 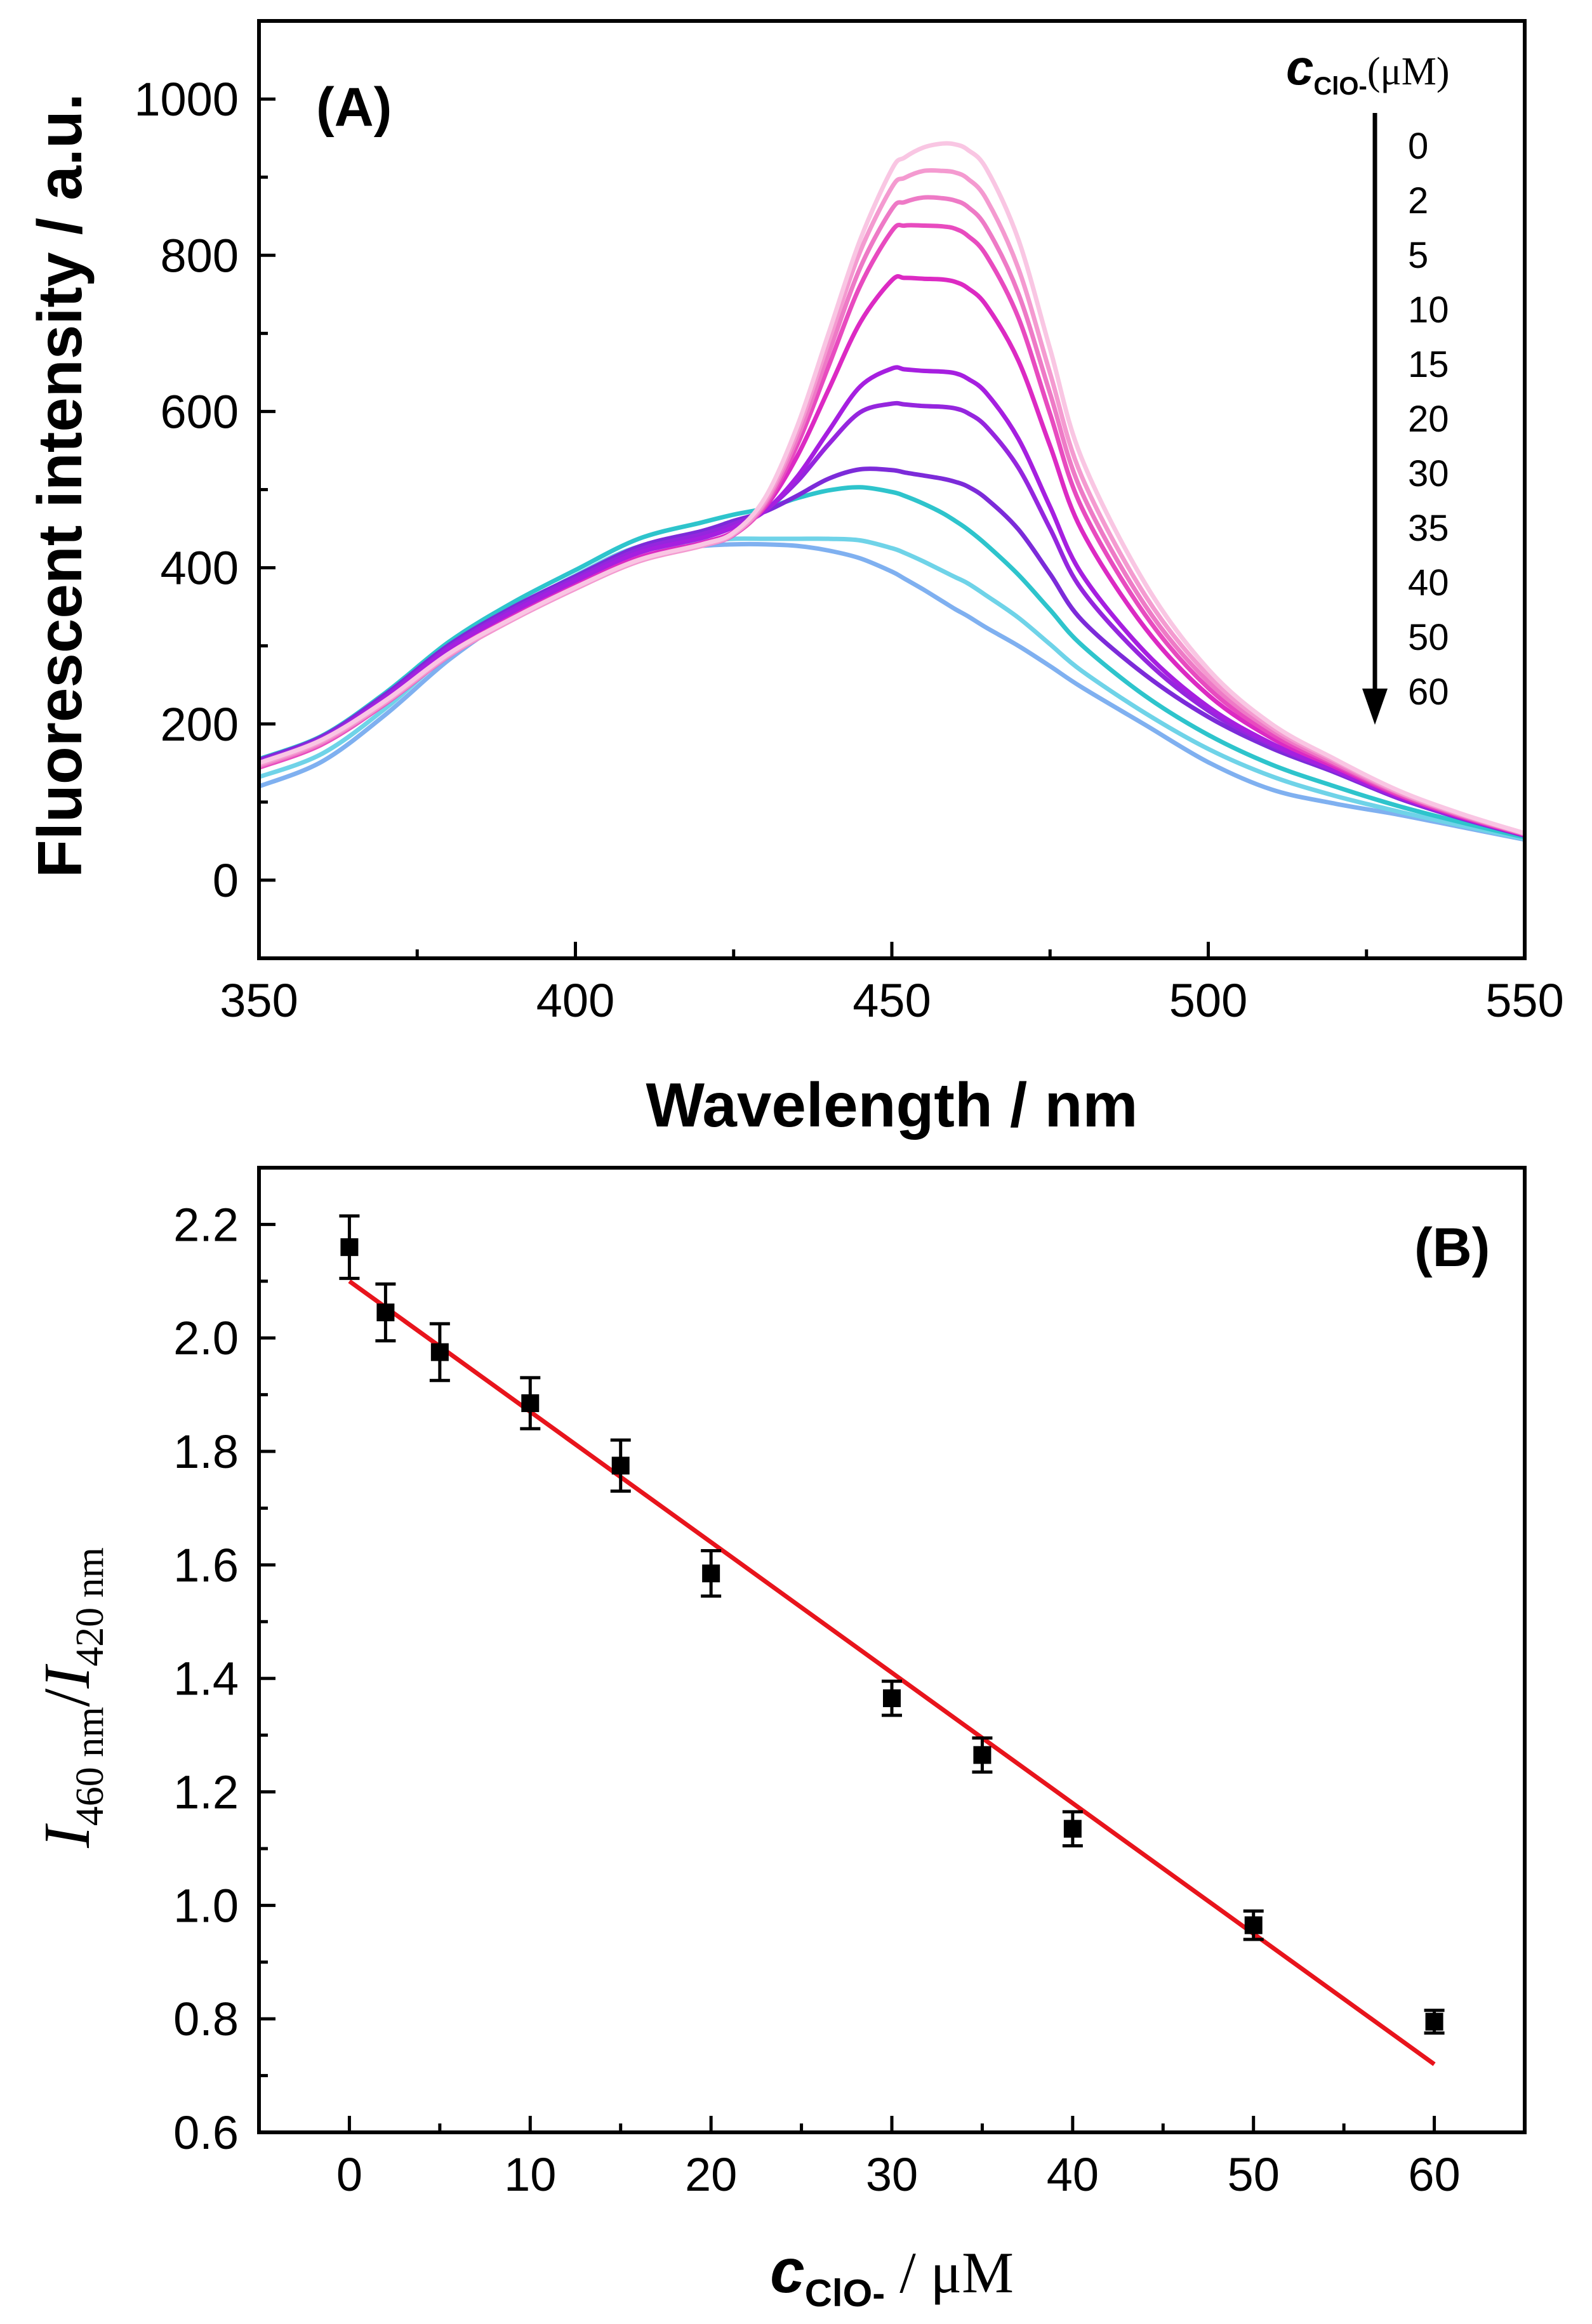 I want to click on legend-arrow-head-icon, so click(x=1375, y=707).